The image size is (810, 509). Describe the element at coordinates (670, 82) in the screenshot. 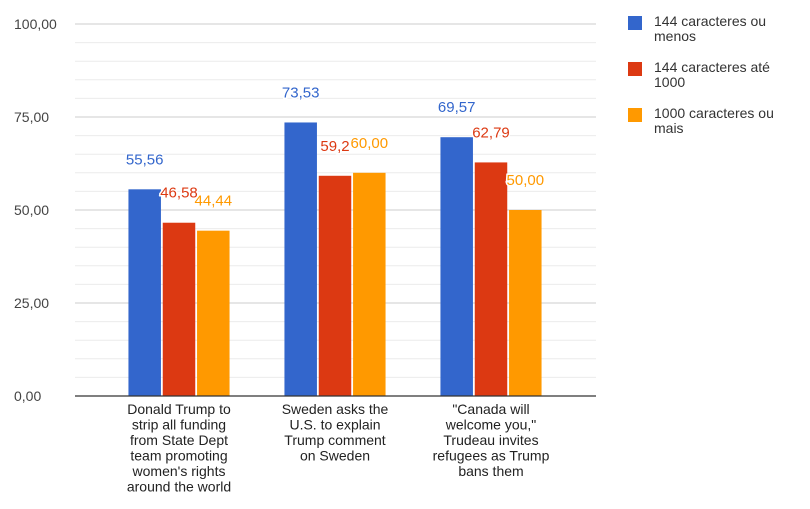

I see `legend-label-line: 1000` at that location.